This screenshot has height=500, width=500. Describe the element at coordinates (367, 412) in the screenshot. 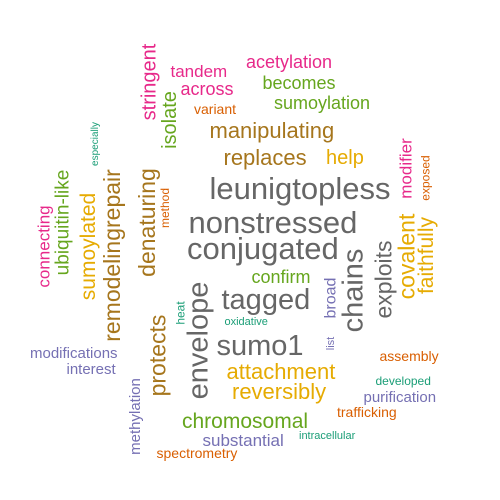

I see `cloud-word-trafficking: trafficking` at that location.